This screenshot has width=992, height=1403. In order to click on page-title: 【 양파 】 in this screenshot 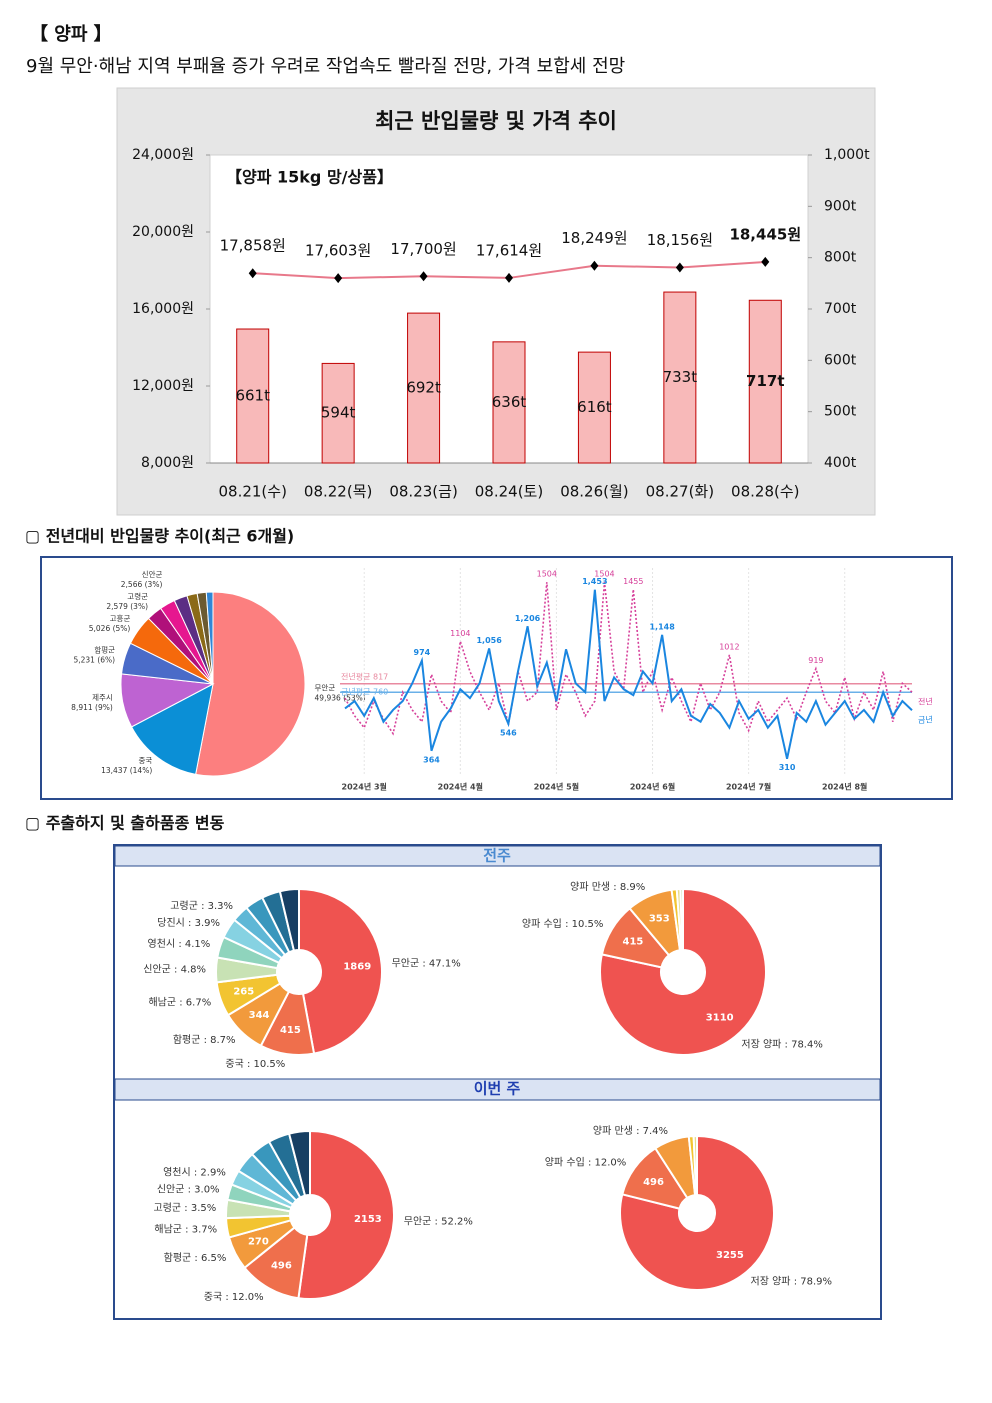, I will do `click(71, 34)`.